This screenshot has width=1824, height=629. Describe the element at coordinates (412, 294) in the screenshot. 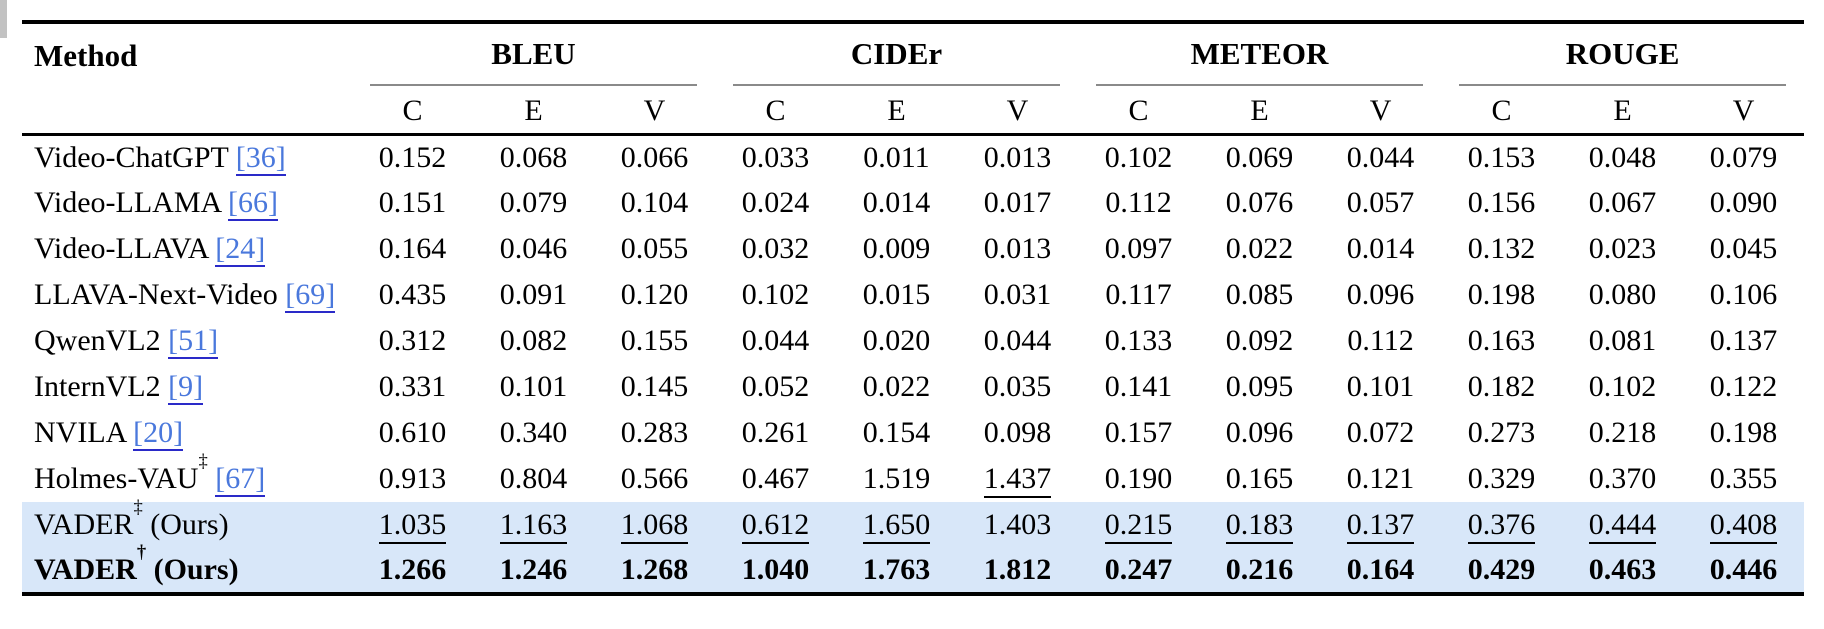

I see `metric-value: 0.435` at that location.